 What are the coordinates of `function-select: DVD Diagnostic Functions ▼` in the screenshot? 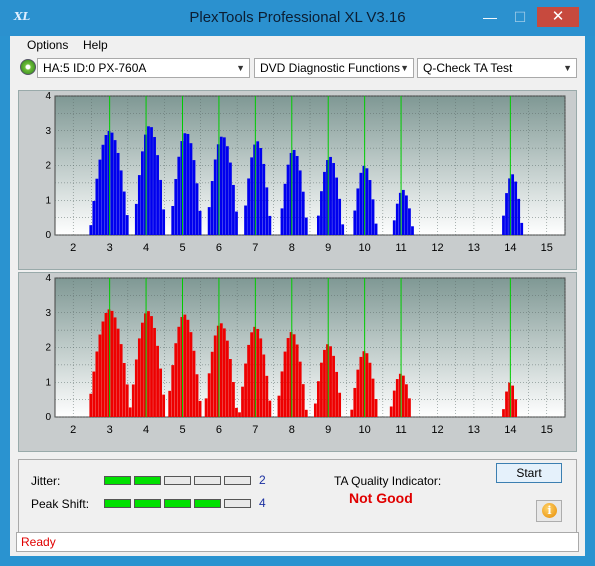 It's located at (334, 68).